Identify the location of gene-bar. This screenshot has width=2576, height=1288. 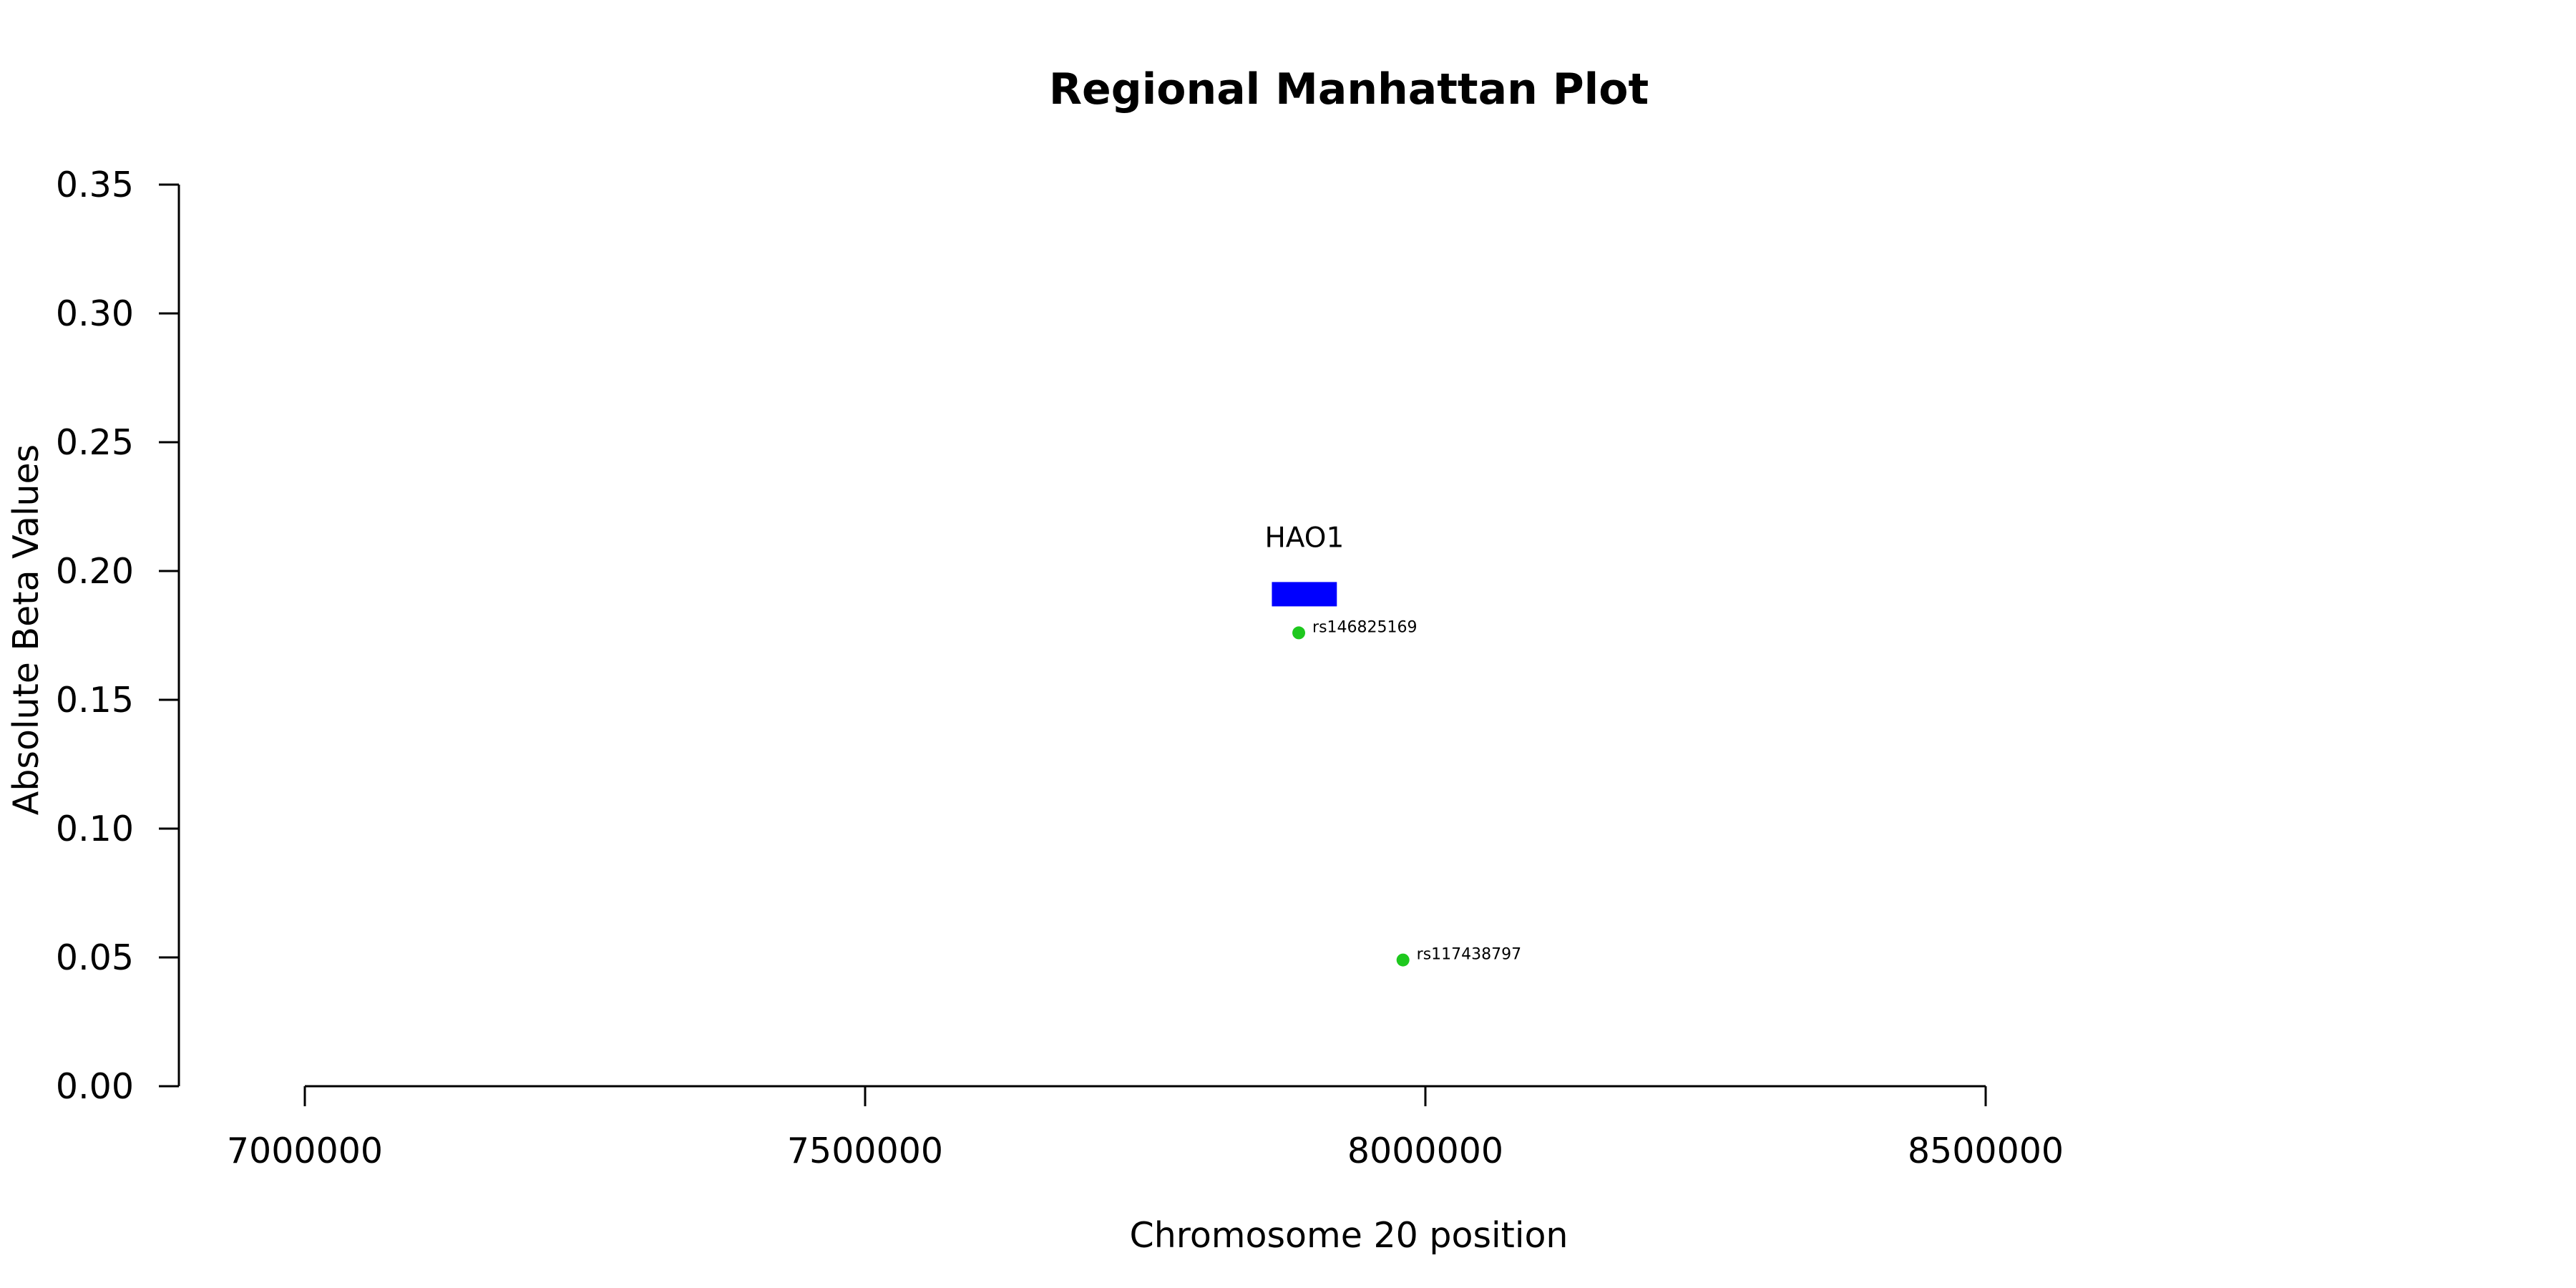
(1304, 594).